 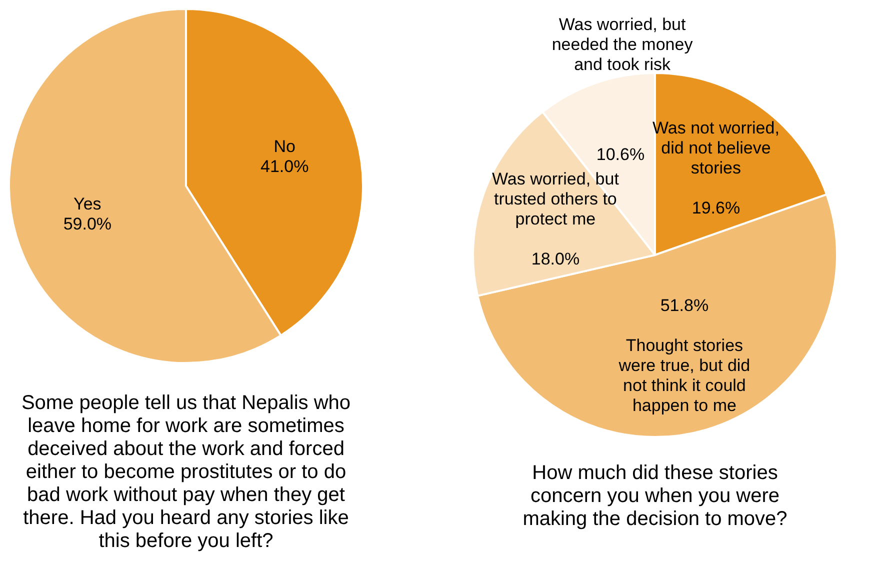 What do you see at coordinates (556, 199) in the screenshot?
I see `slice-label: Was worried, but trusted others to protect me` at bounding box center [556, 199].